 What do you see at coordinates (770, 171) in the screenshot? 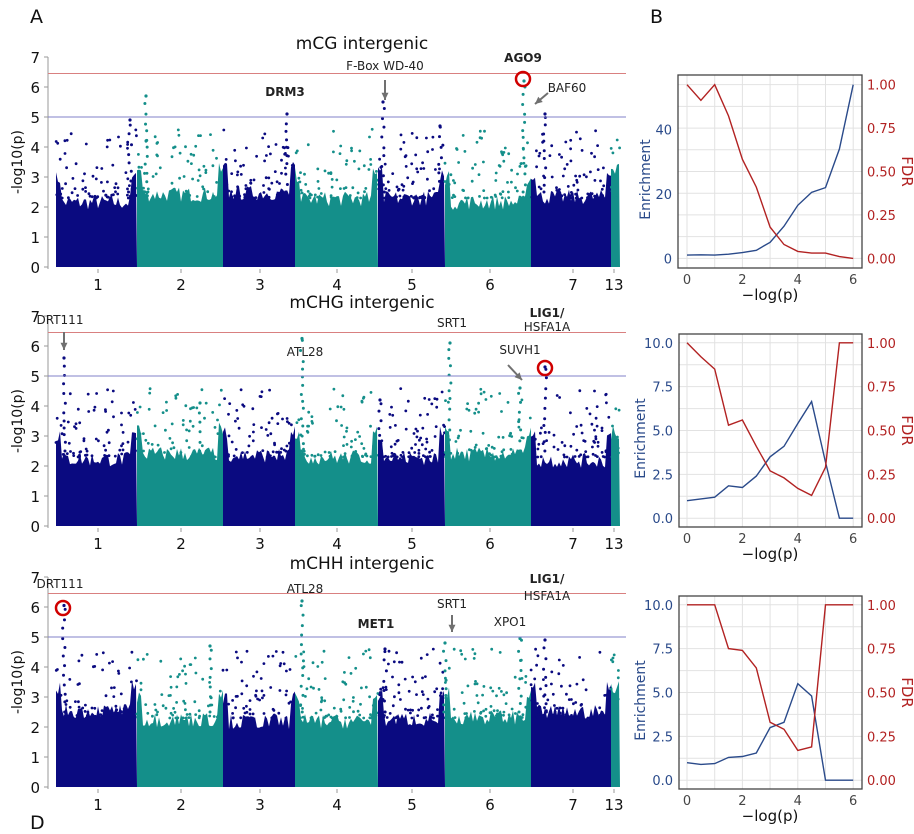
I see `series-line-fdr` at bounding box center [770, 171].